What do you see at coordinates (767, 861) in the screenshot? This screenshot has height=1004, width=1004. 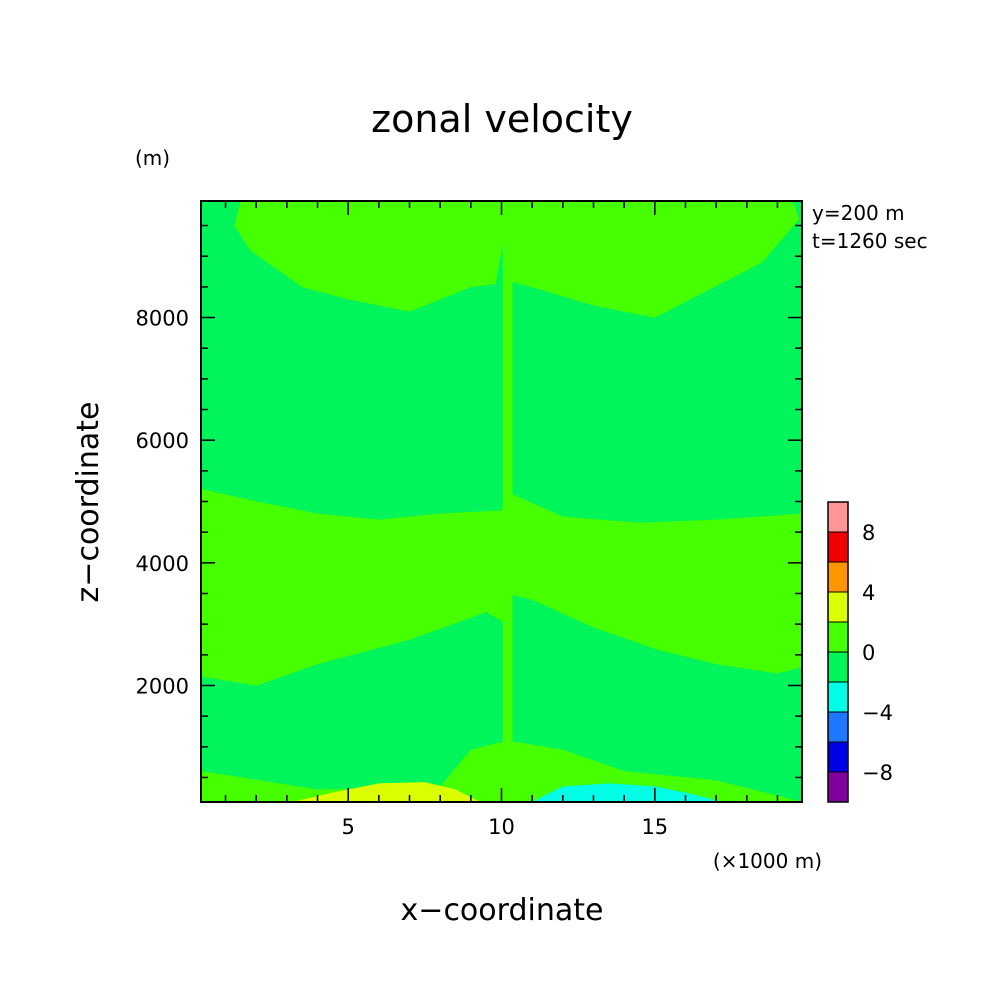 I see `x-unit-label: (×1000 m)` at bounding box center [767, 861].